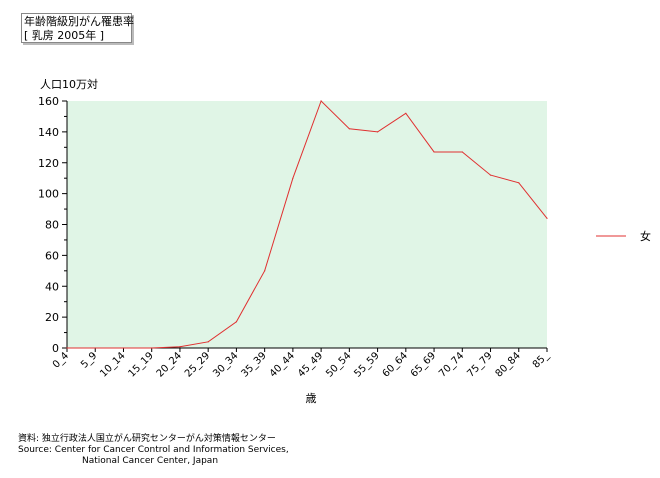 The height and width of the screenshot is (478, 660). Describe the element at coordinates (310, 364) in the screenshot. I see `x-tick-label: 45_49` at that location.